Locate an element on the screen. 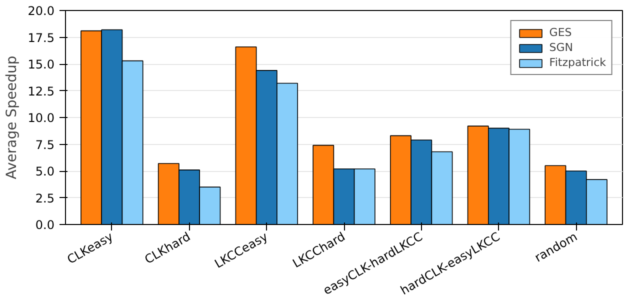  y-tick-label: 2.5 is located at coordinates (45, 198).